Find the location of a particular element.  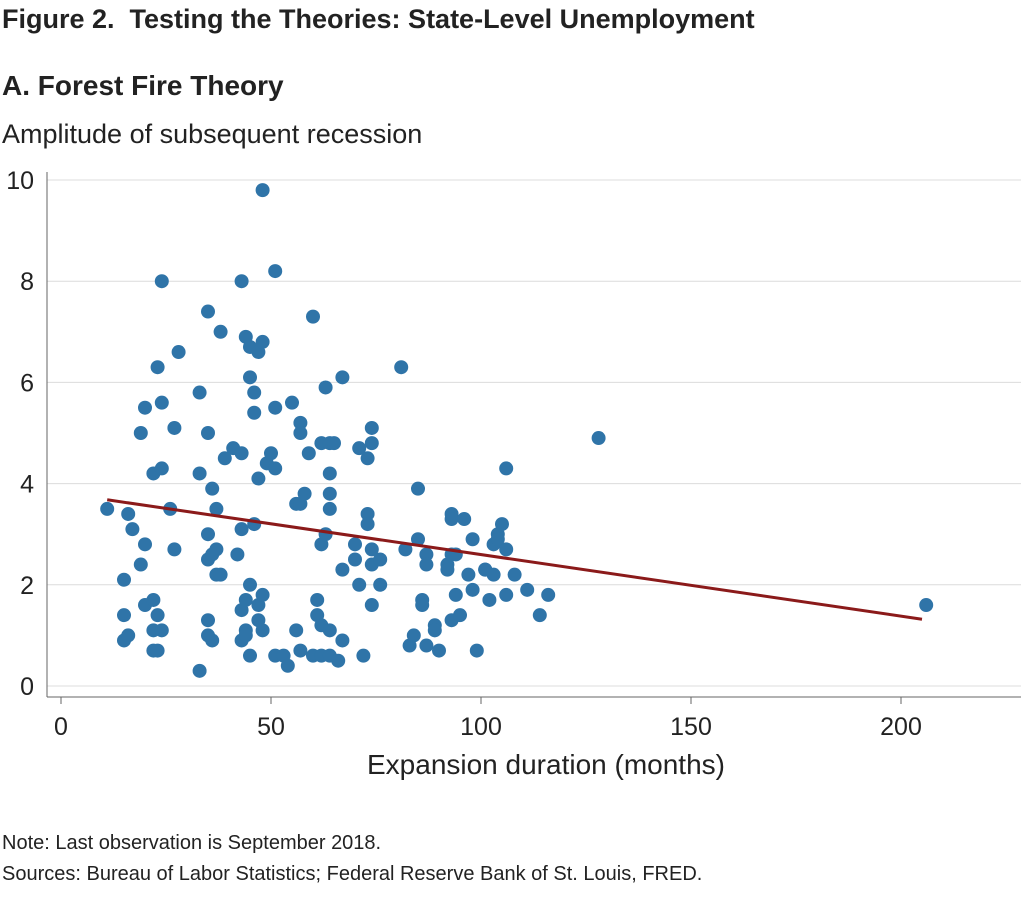

x-tick-label-150: 150 is located at coordinates (691, 727).